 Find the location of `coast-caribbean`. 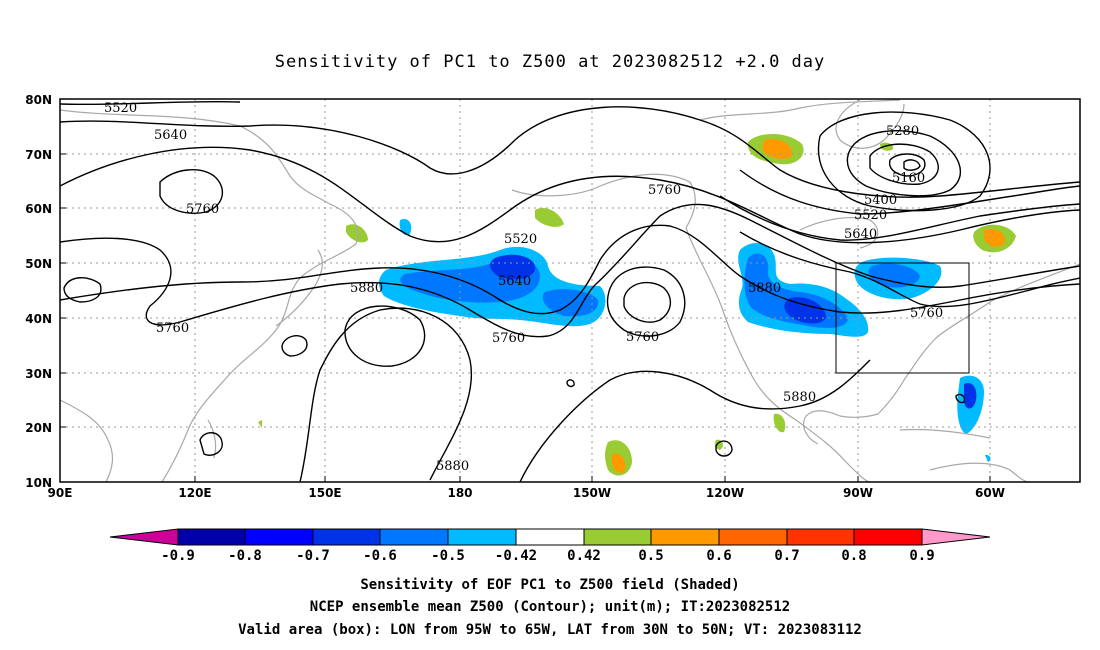

coast-caribbean is located at coordinates (945, 433).